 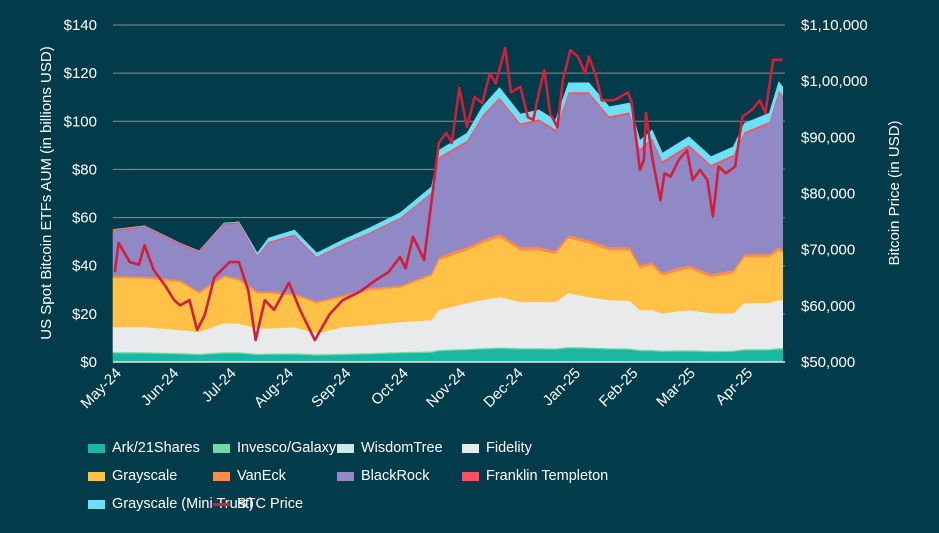 I want to click on legend-label: BTC Price, so click(x=270, y=504).